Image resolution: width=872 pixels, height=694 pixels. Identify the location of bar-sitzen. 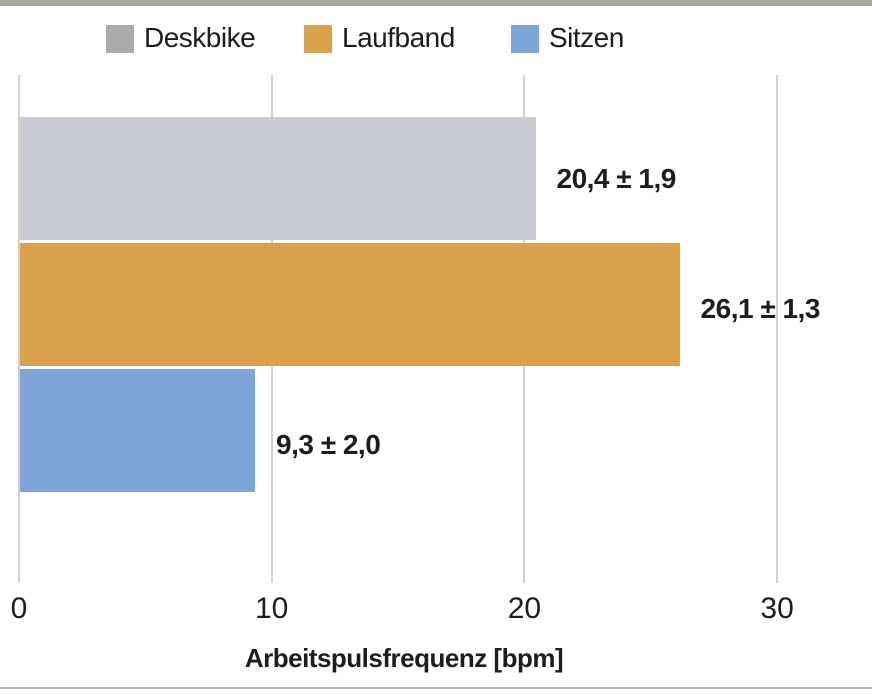
(137, 430).